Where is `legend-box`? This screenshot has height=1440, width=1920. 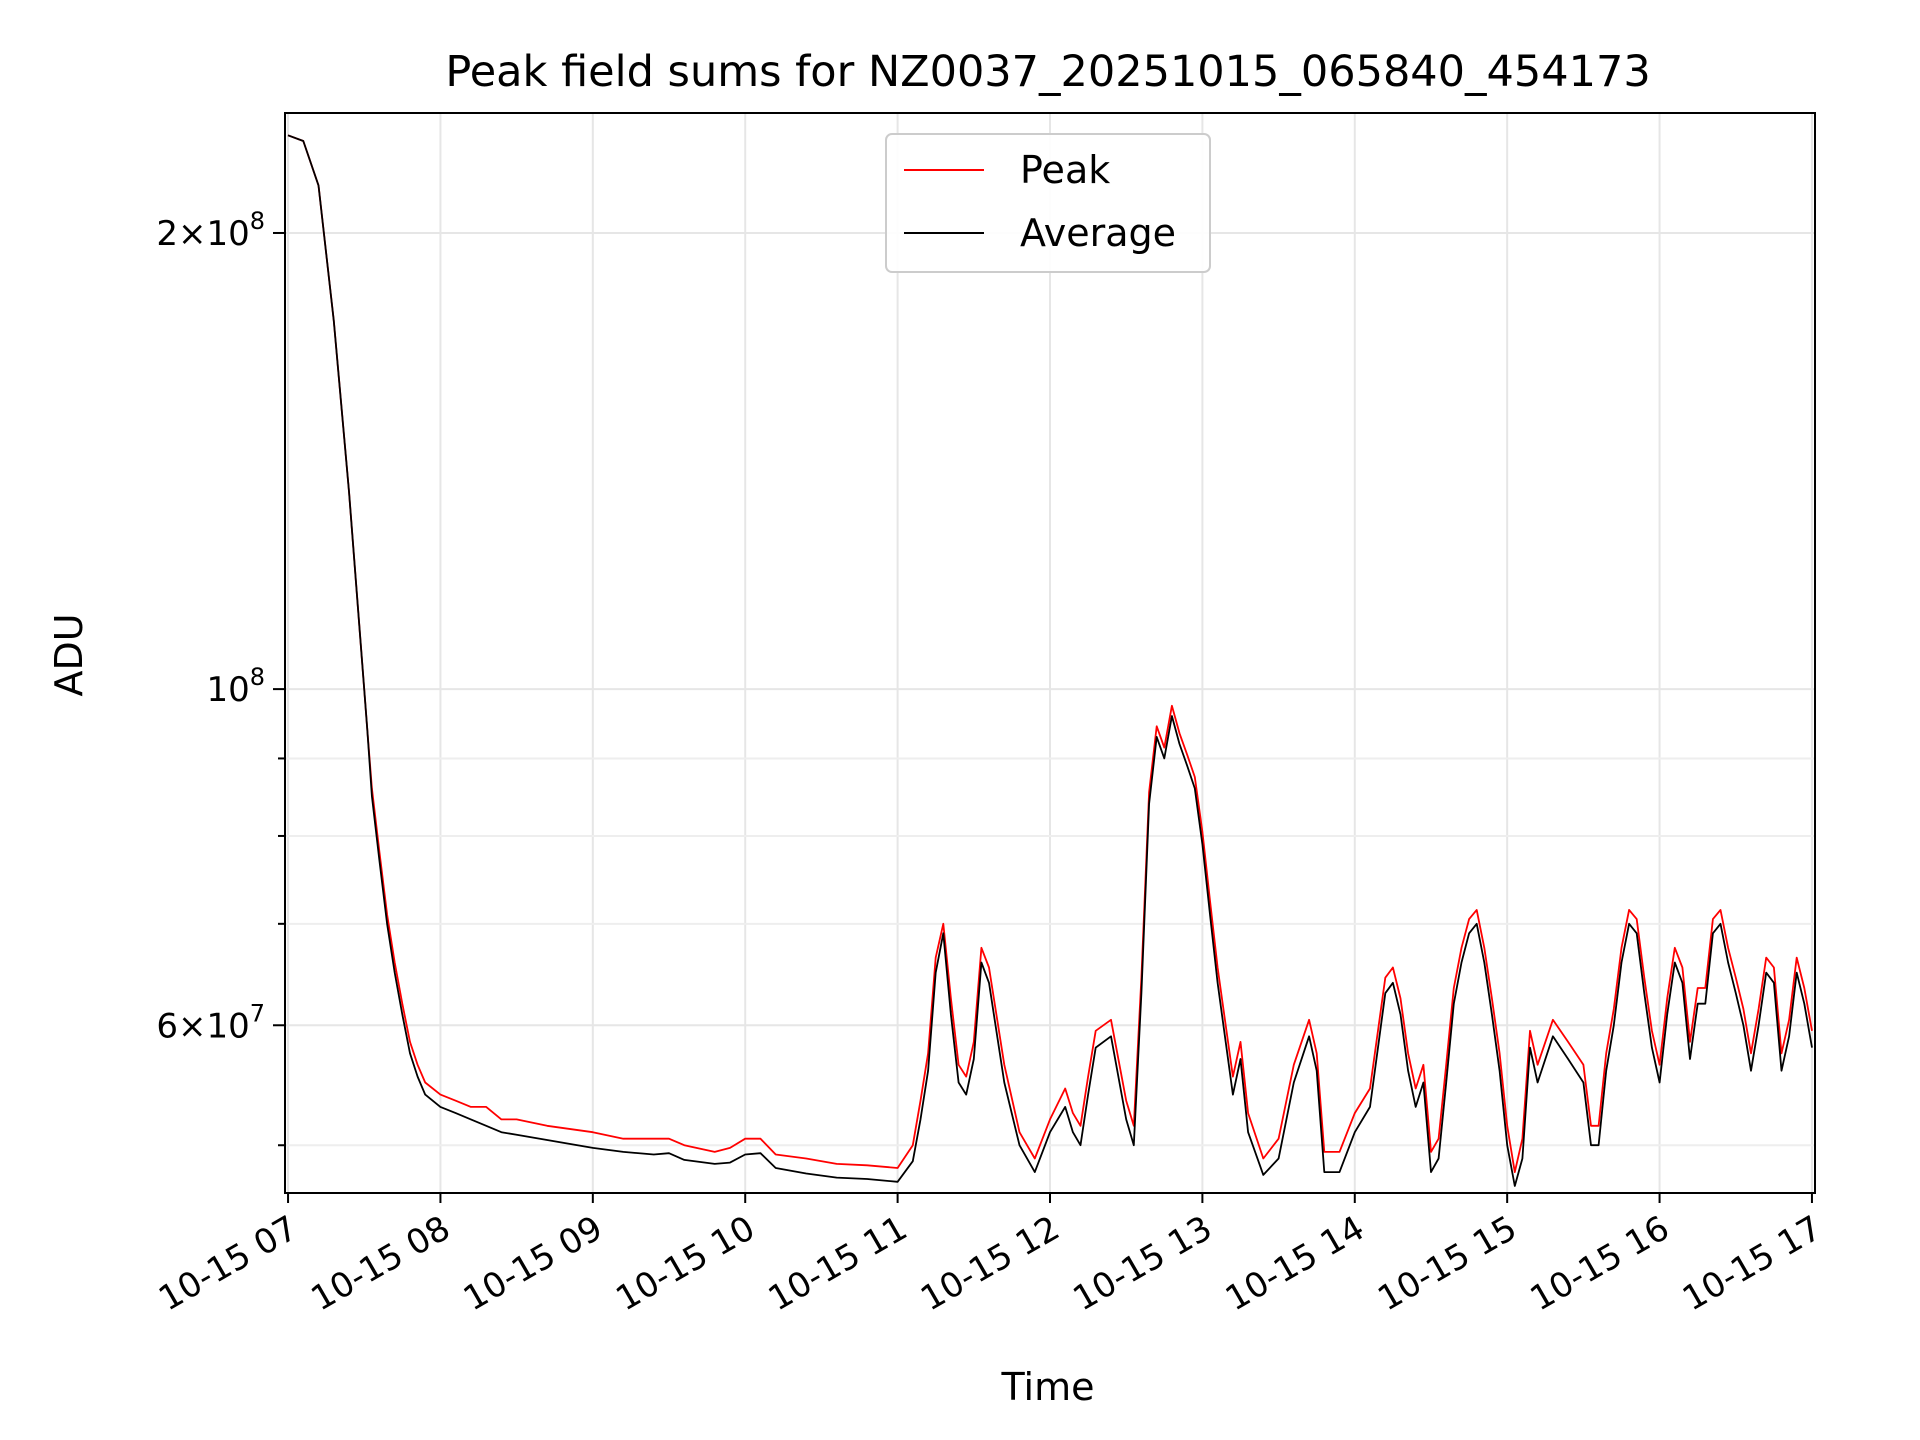 legend-box is located at coordinates (1048, 203).